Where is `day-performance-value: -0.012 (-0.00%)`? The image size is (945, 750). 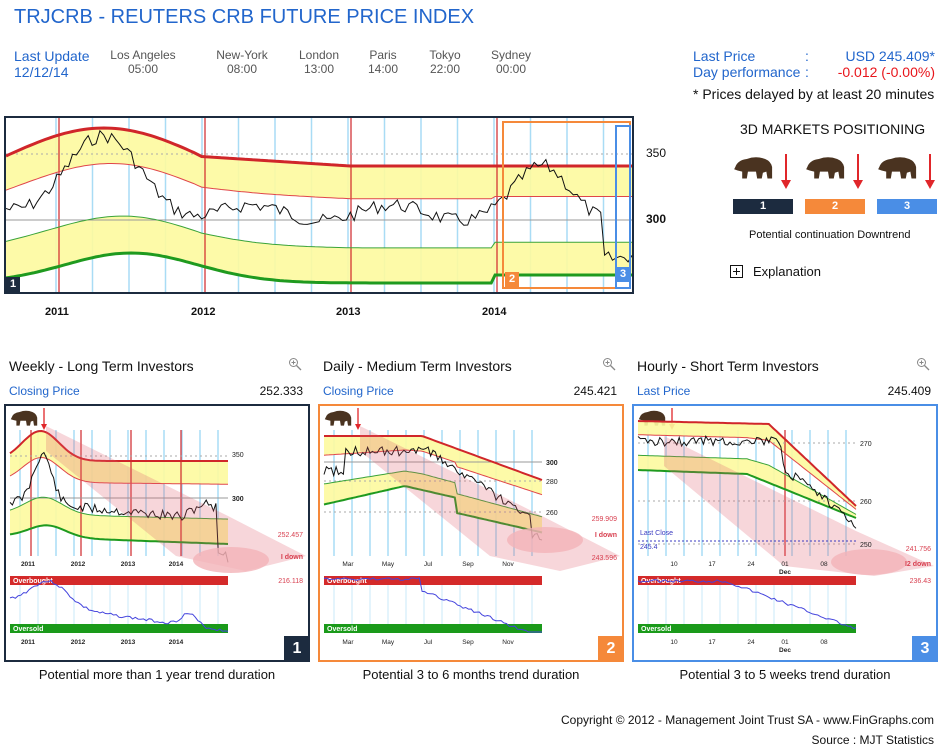
day-performance-value: -0.012 (-0.00%) is located at coordinates (886, 72).